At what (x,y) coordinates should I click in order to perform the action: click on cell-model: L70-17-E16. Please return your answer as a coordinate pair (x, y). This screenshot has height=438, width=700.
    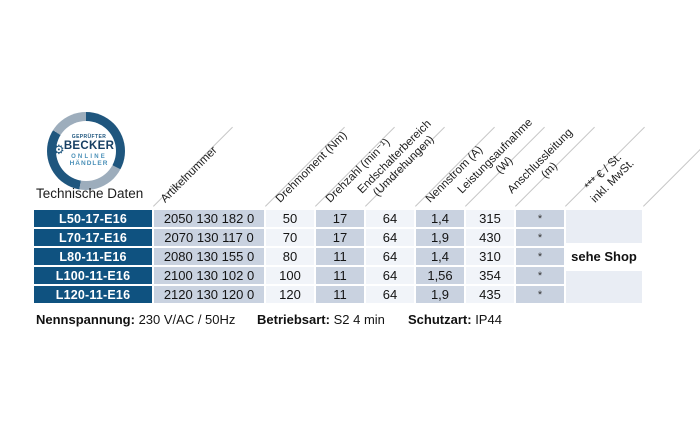
    Looking at the image, I should click on (93, 237).